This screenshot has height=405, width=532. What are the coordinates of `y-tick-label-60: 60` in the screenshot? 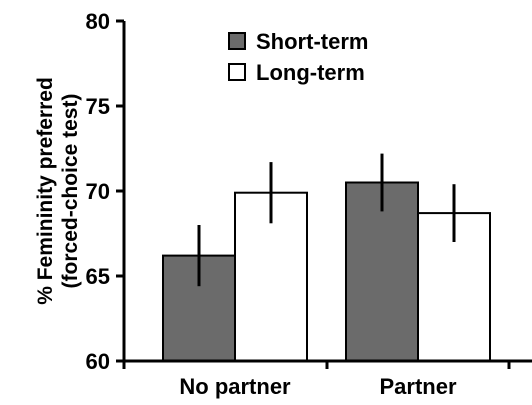 It's located at (98, 361).